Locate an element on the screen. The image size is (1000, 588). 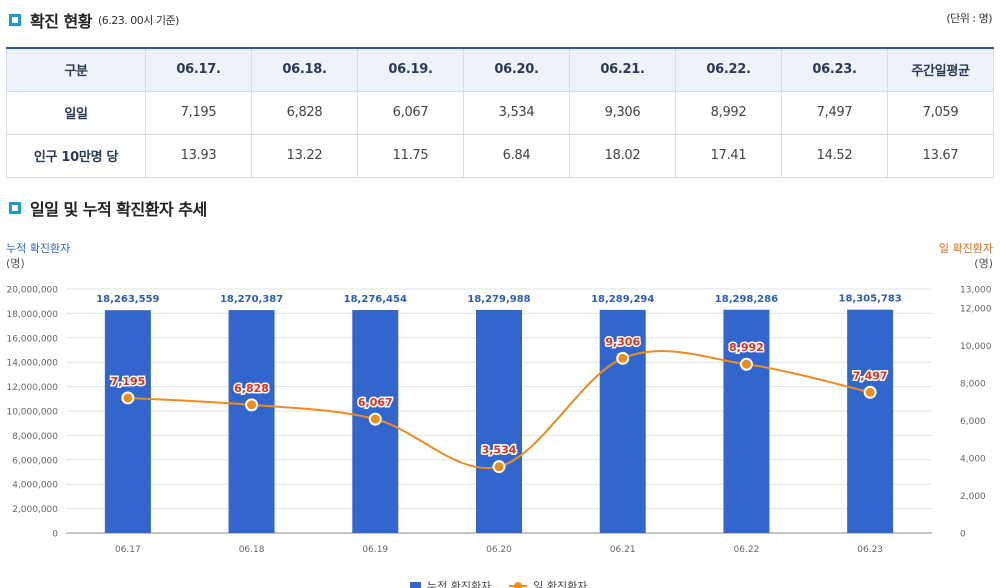
x-tick-label: 06.20 is located at coordinates (499, 550).